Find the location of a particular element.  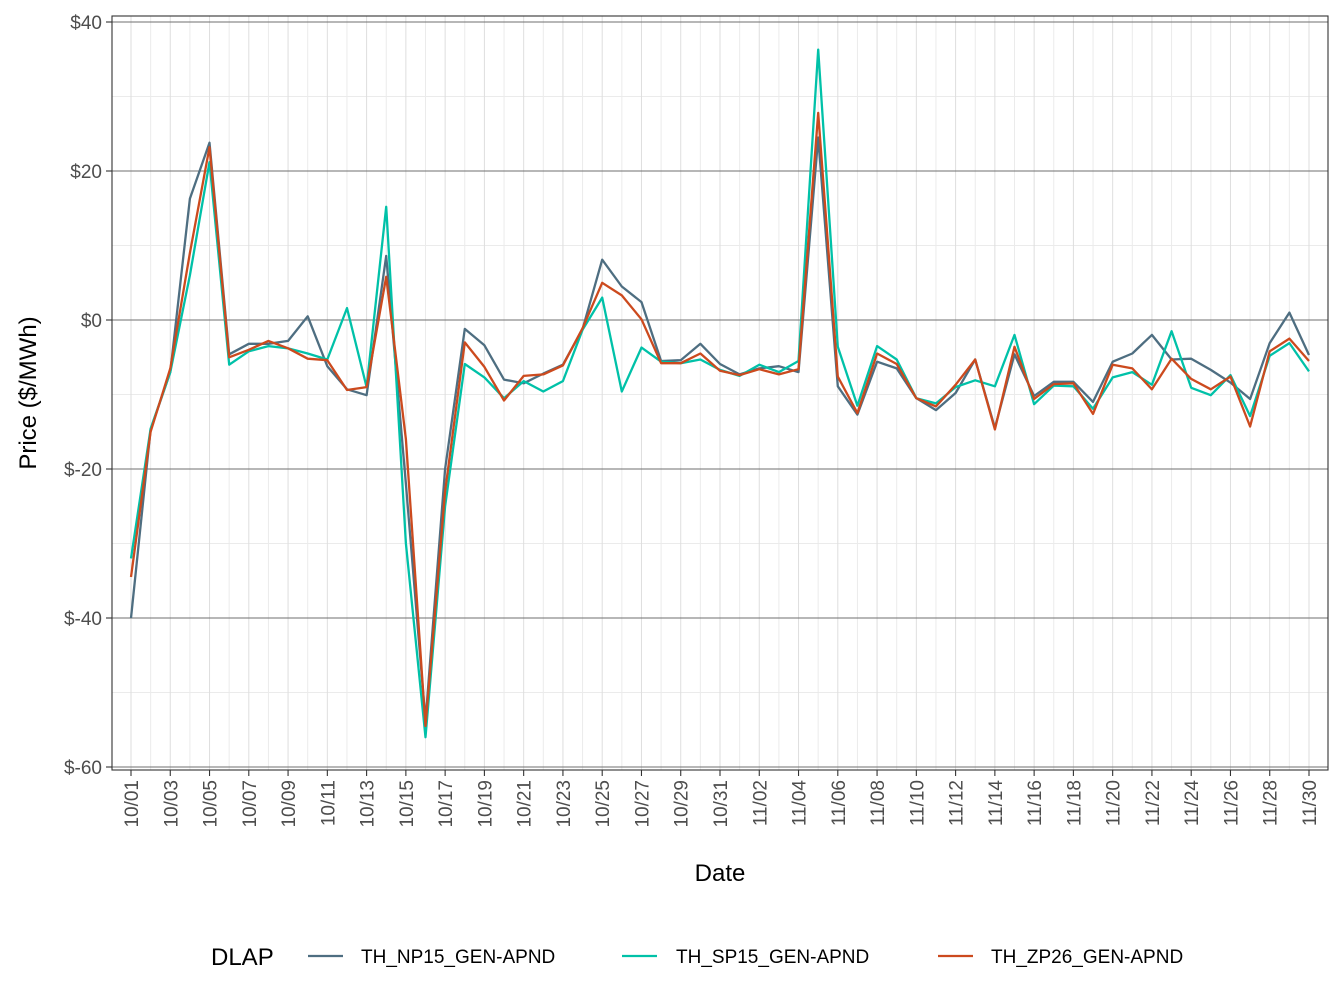

x-tick-label: 11/06 is located at coordinates (839, 803).